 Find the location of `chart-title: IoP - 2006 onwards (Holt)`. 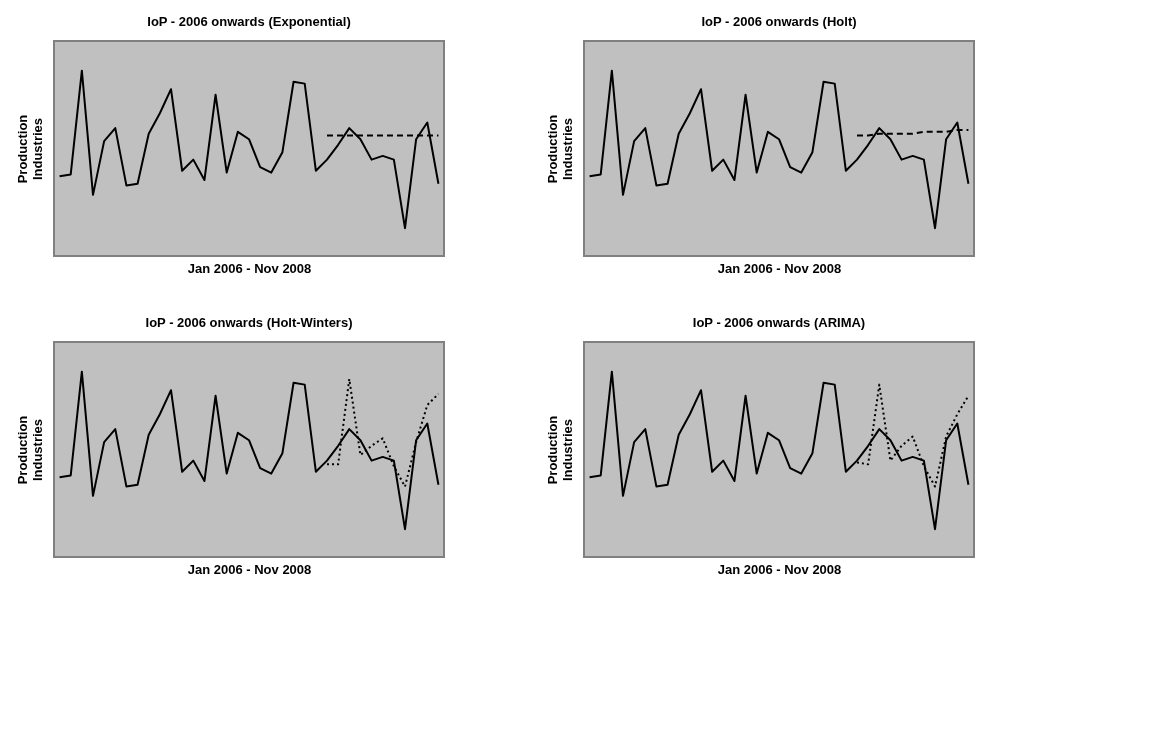

chart-title: IoP - 2006 onwards (Holt) is located at coordinates (779, 21).